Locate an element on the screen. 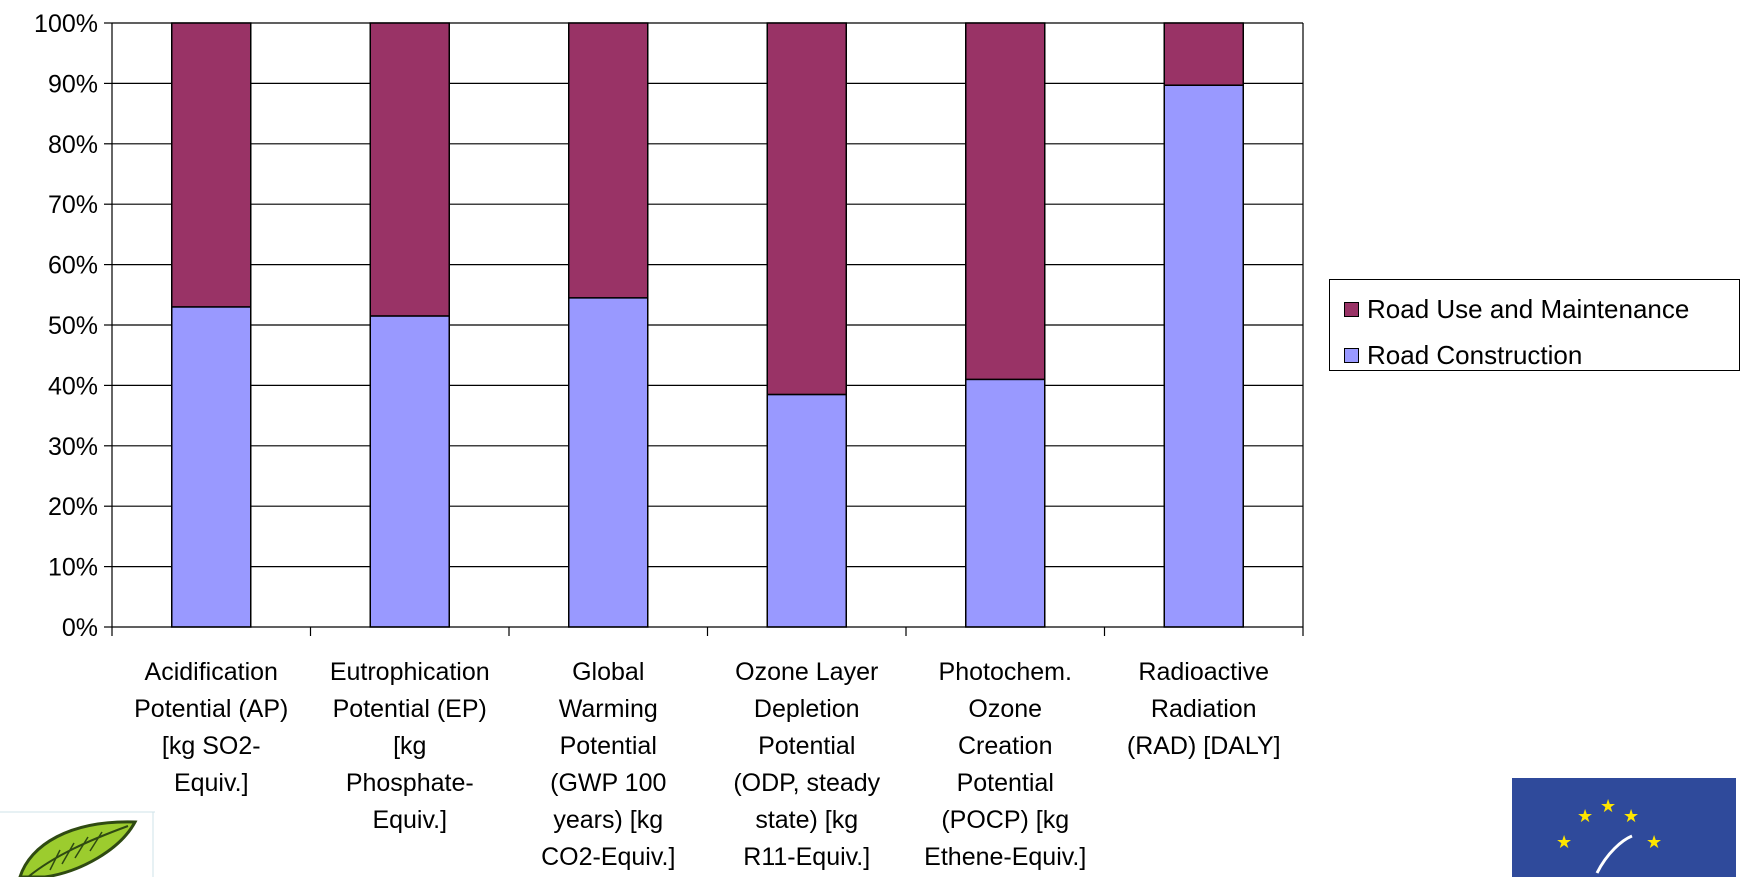 The image size is (1747, 877). x-tick-label: Radioactive Radiation (RAD) [DALY] is located at coordinates (1204, 709).